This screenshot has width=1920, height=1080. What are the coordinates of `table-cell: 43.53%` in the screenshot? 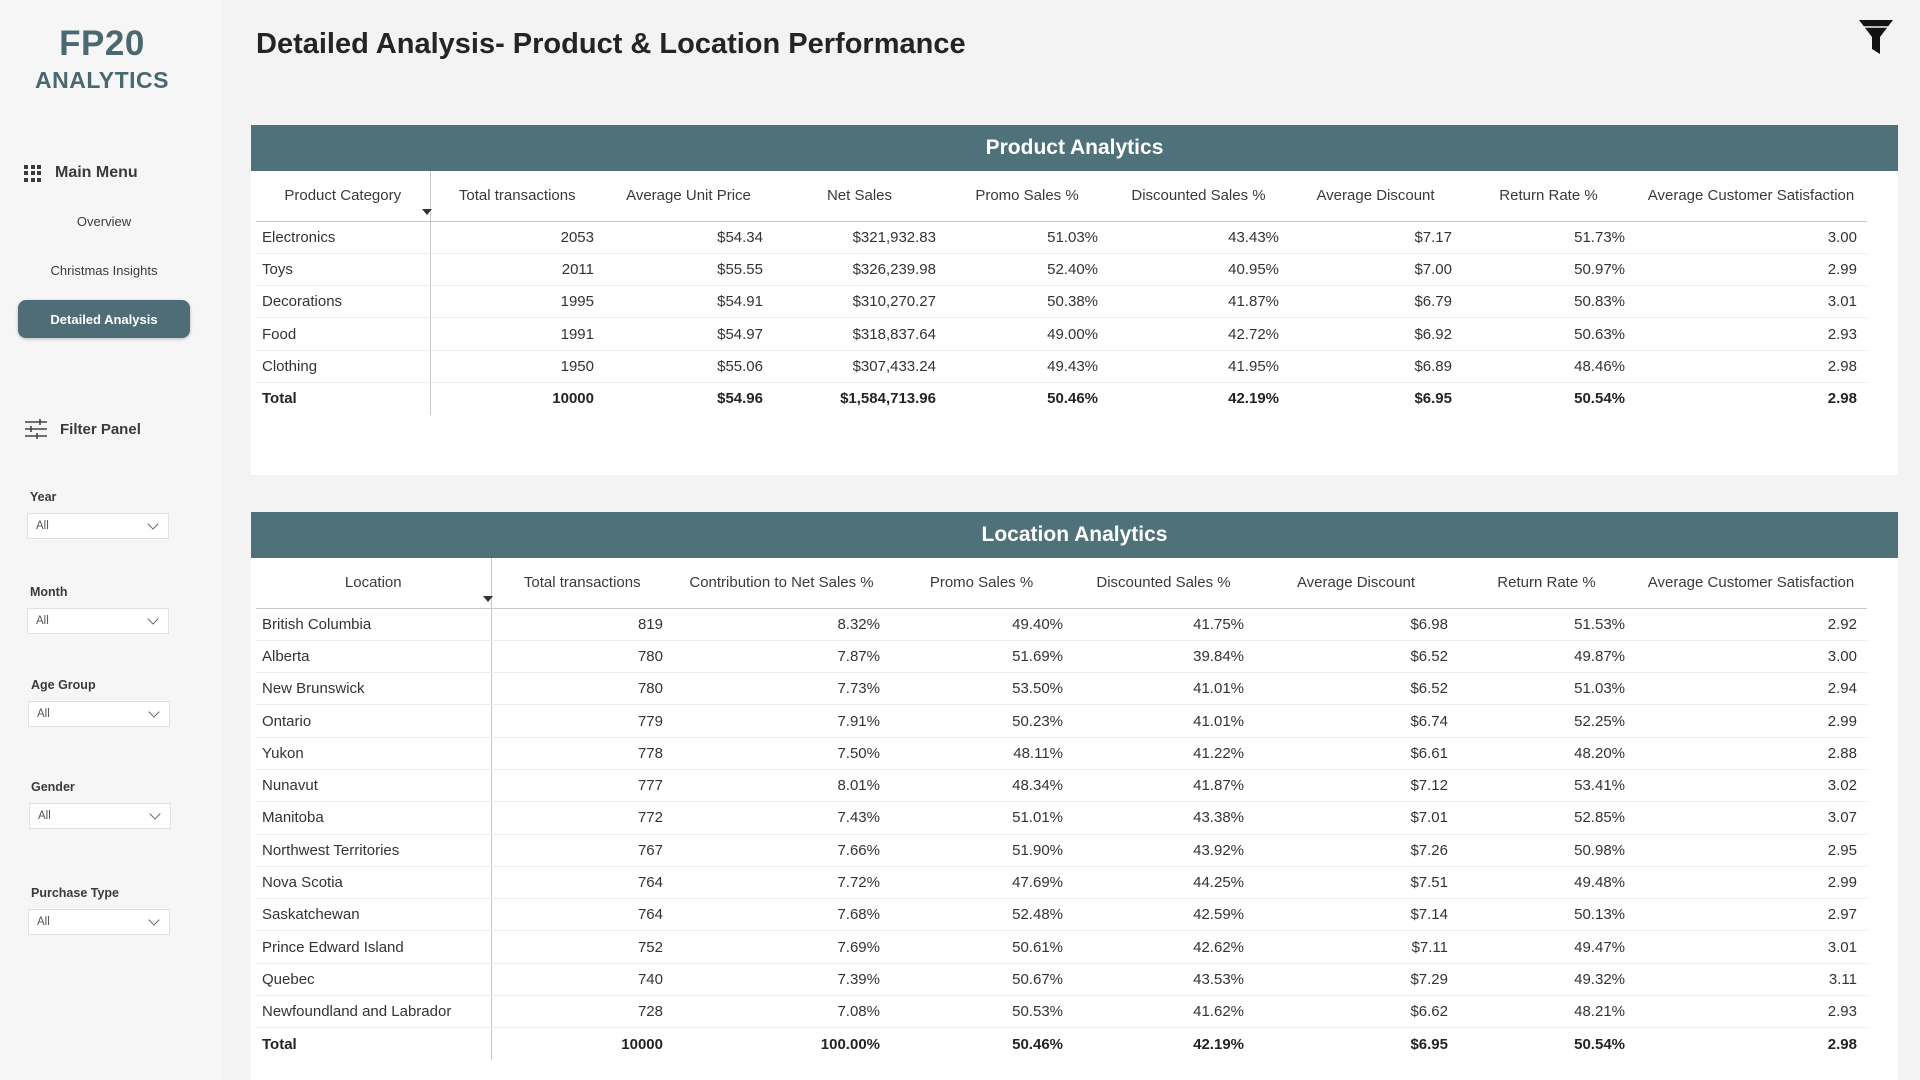 It's located at (1163, 980).